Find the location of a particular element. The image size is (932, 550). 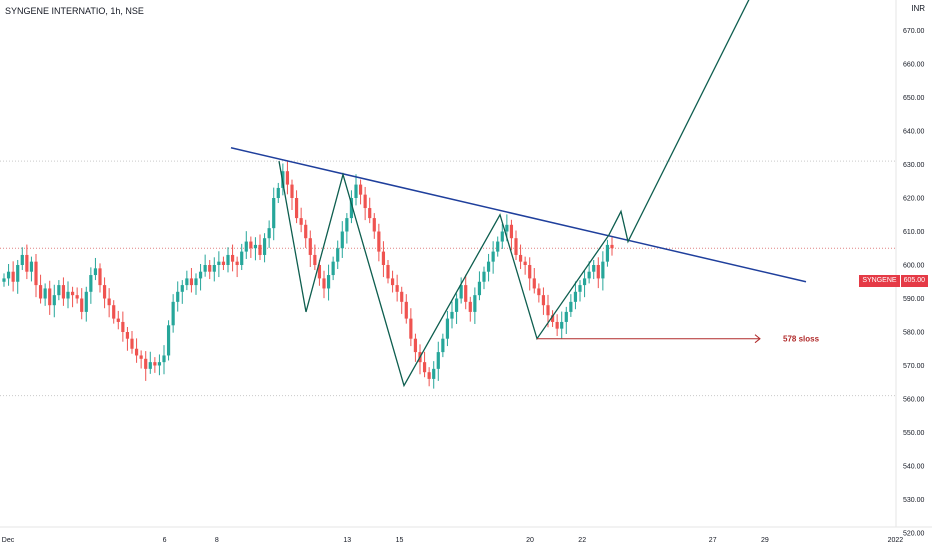

time-tick-label: 20 is located at coordinates (530, 540).